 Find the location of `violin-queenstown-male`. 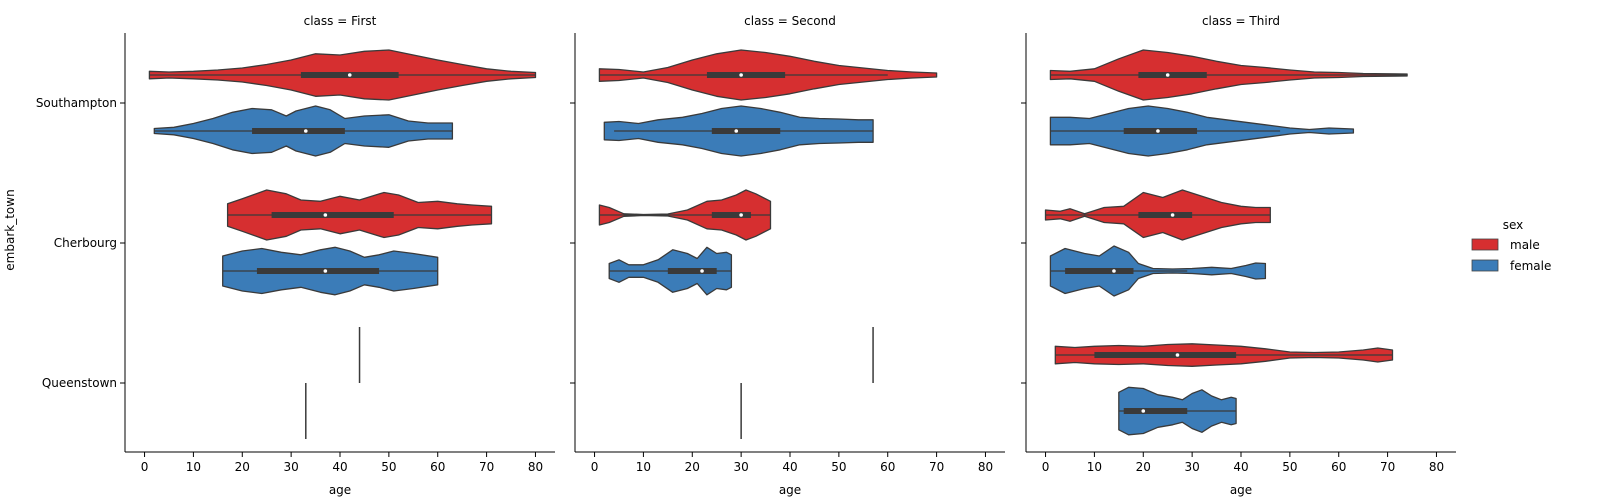

violin-queenstown-male is located at coordinates (1224, 355).